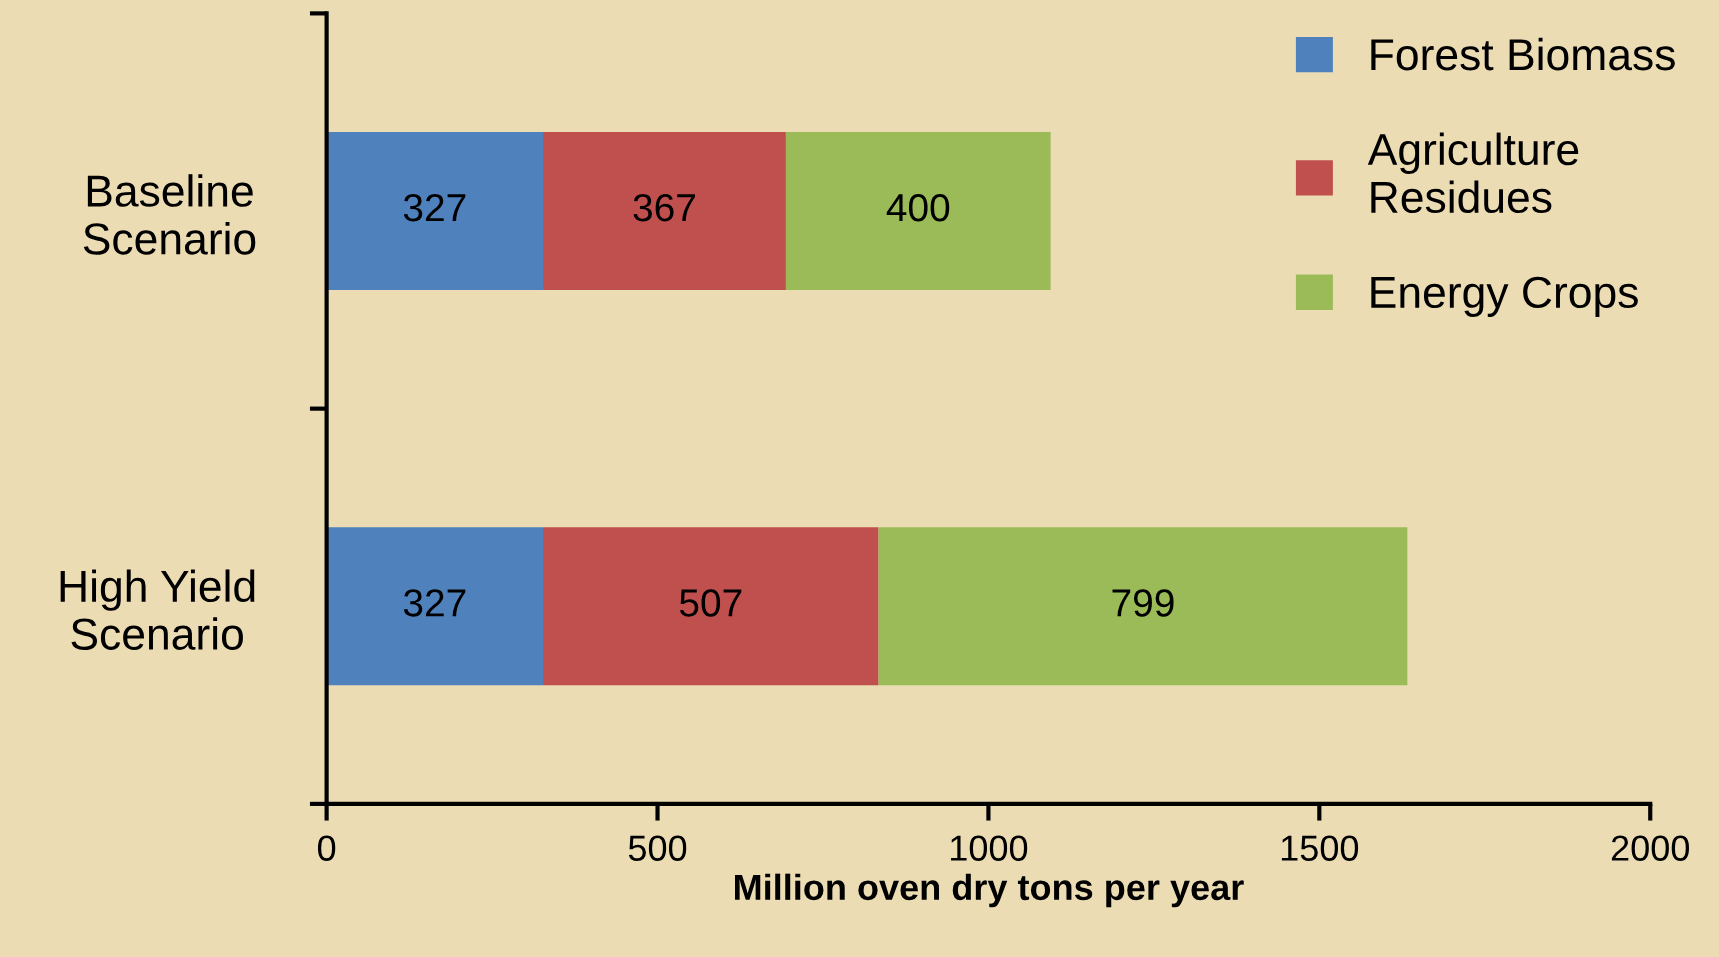  What do you see at coordinates (157, 609) in the screenshot?
I see `y-tick-label: High Yield Scenario` at bounding box center [157, 609].